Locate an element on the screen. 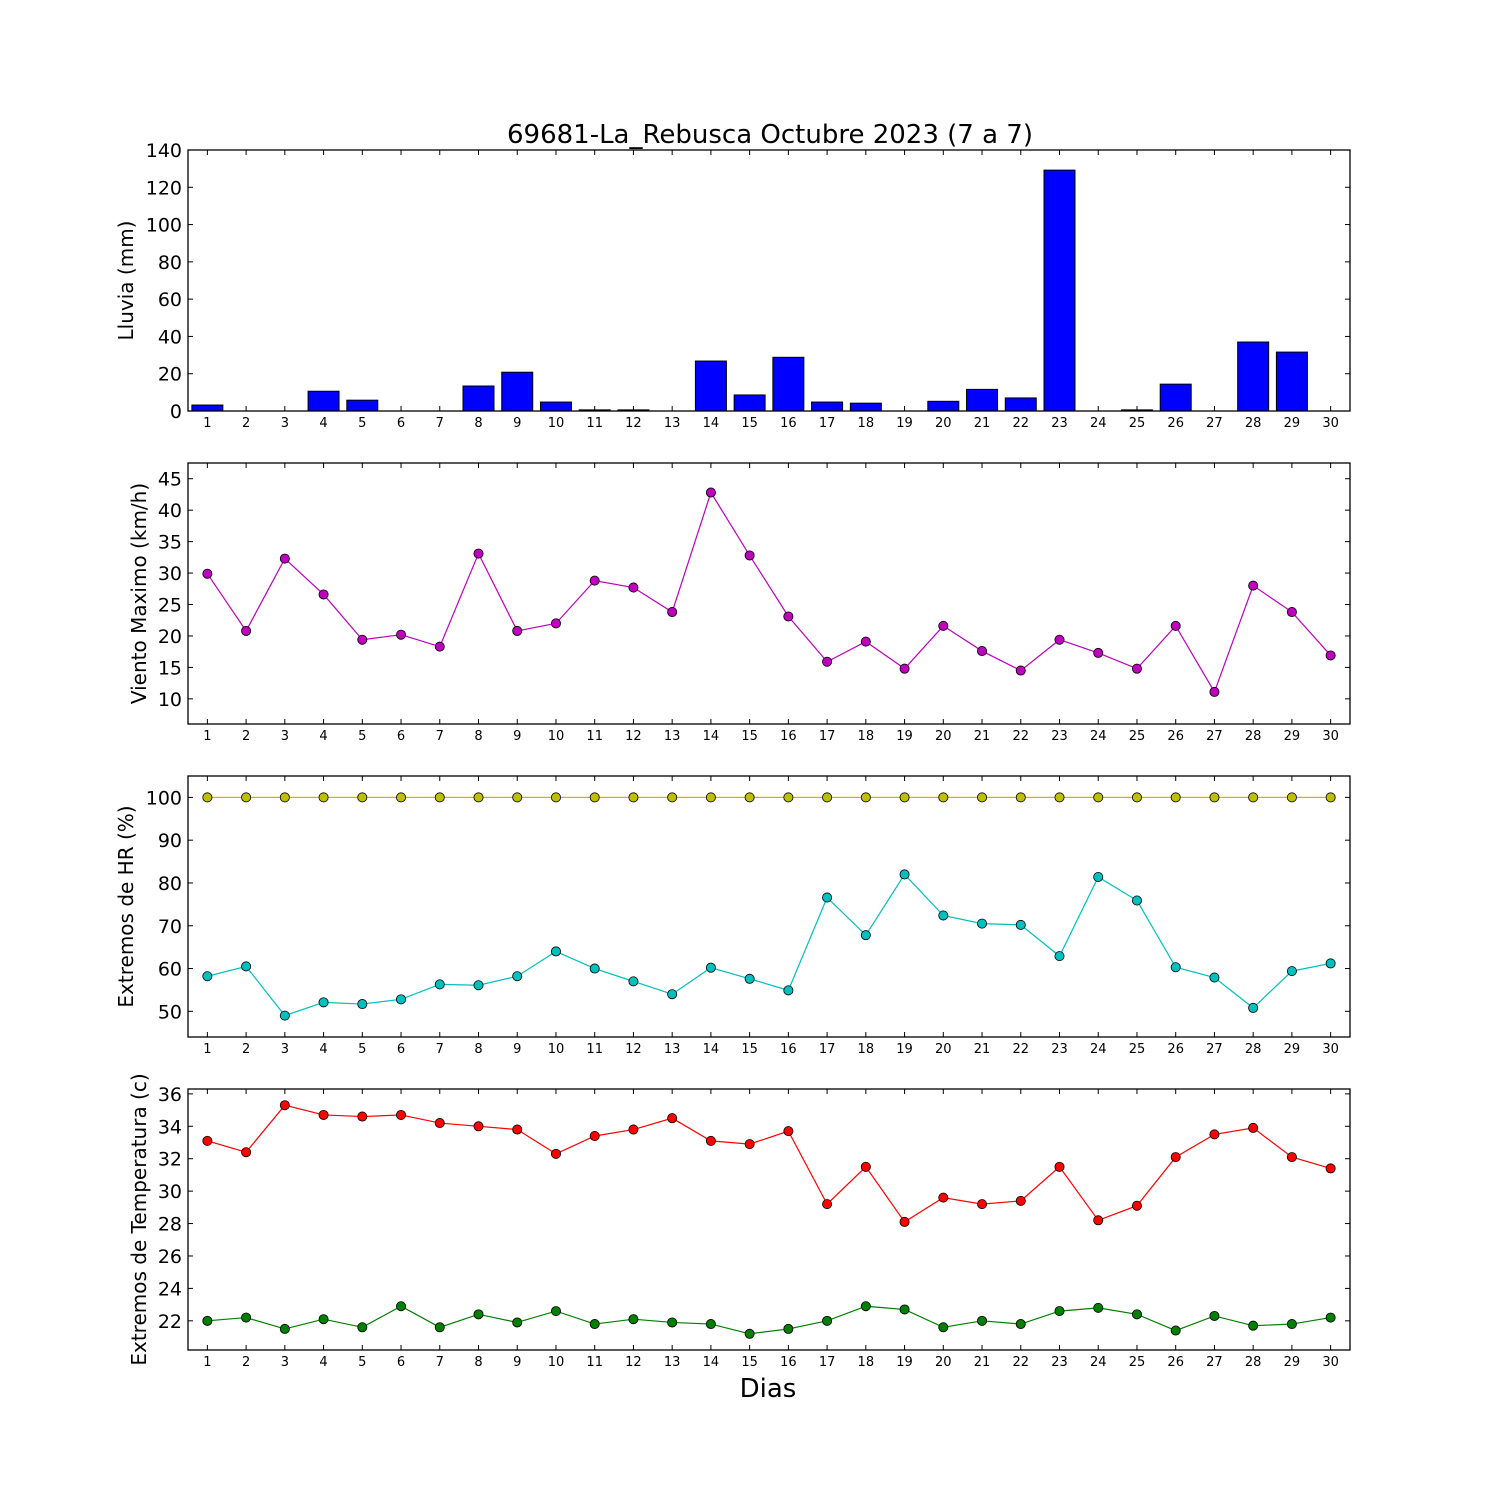 This screenshot has height=1500, width=1500. x-tick-label: 3 is located at coordinates (285, 423).